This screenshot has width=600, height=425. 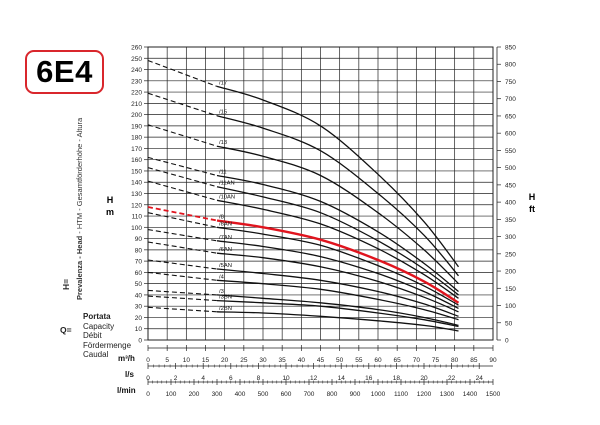 What do you see at coordinates (182, 309) in the screenshot?
I see `curve-dashed-2BN` at bounding box center [182, 309].